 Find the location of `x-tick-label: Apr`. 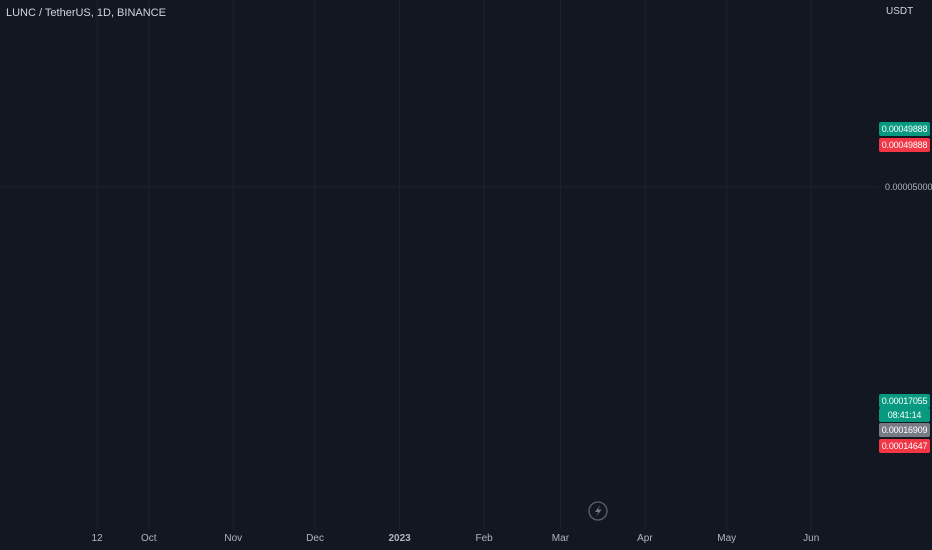

x-tick-label: Apr is located at coordinates (645, 538).